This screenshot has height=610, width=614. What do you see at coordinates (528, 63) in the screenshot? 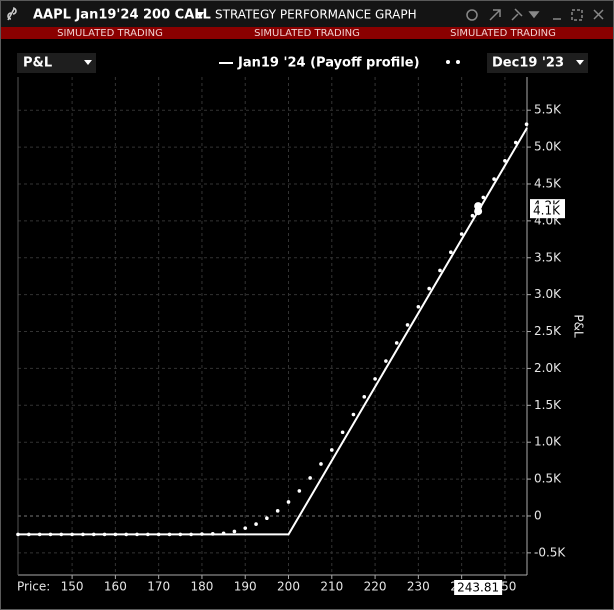
I see `date-label: Dec19 '23` at bounding box center [528, 63].